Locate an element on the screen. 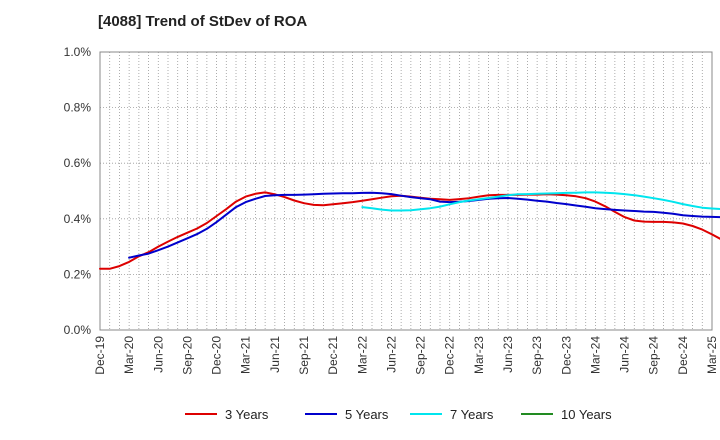 The image size is (720, 440). y-axis: 0.0% 0.2% 0.4% 0.6% 0.8% 1.0% is located at coordinates (78, 191).